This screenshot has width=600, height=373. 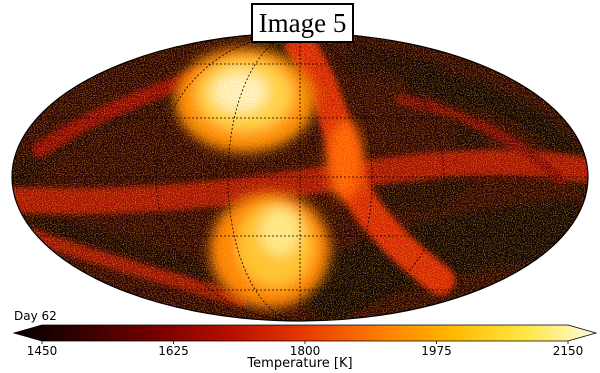 What do you see at coordinates (302, 23) in the screenshot?
I see `image-title: Image 5` at bounding box center [302, 23].